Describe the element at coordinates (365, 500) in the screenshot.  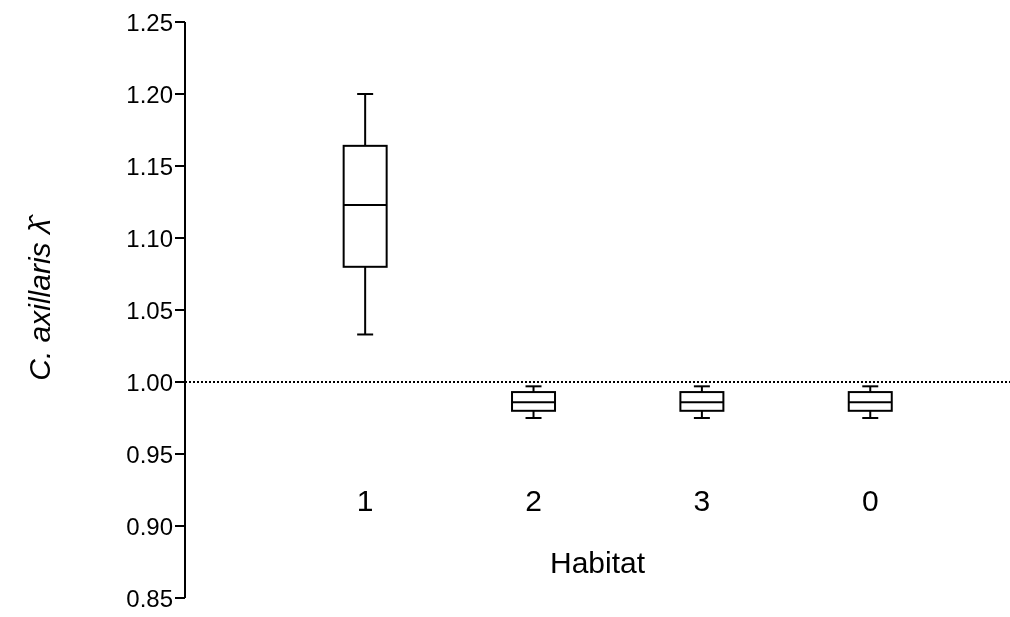
I see `x-tick-label: 1` at that location.